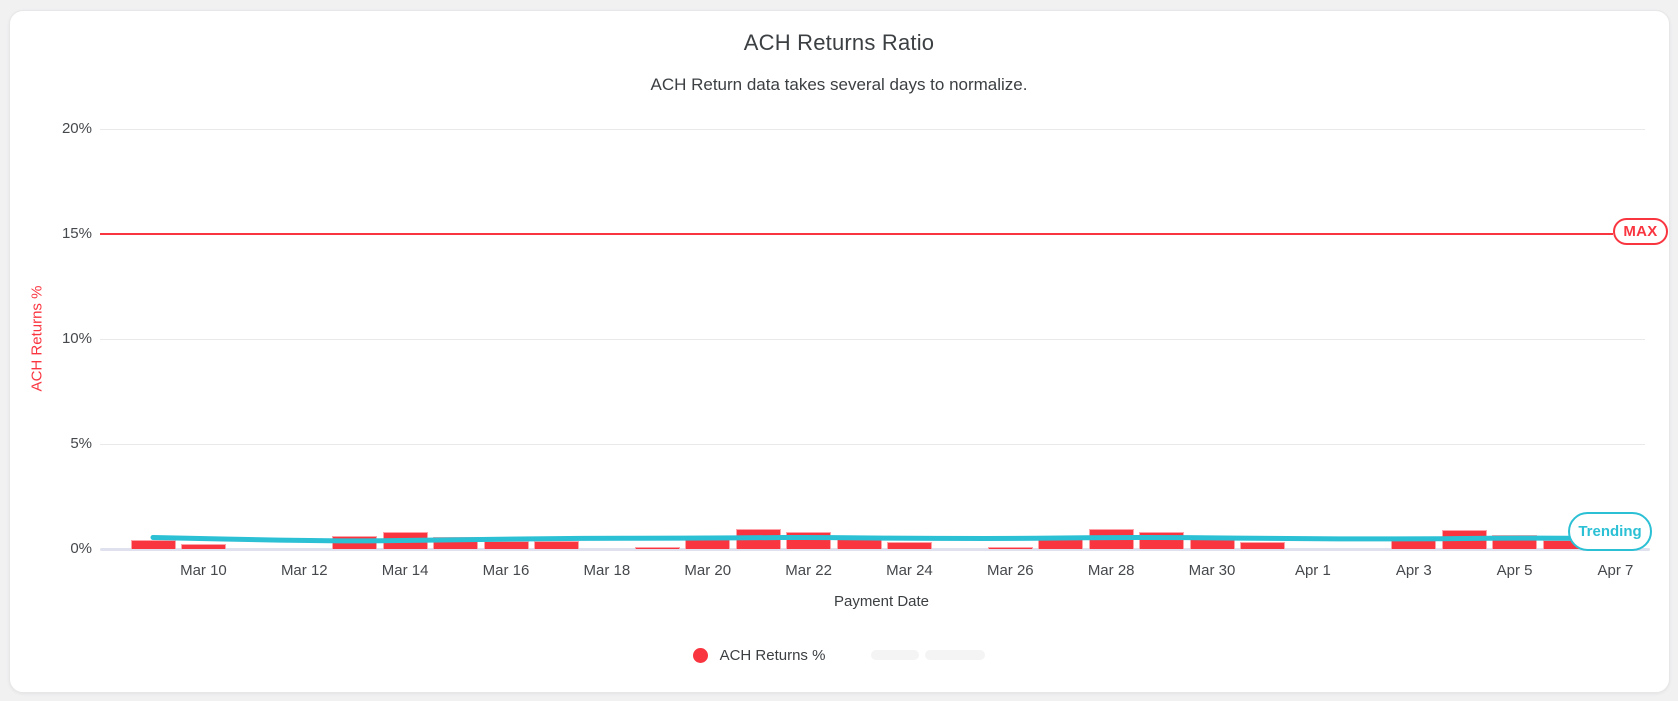  Describe the element at coordinates (1111, 570) in the screenshot. I see `x-tick-Mar-28: Mar 28` at that location.